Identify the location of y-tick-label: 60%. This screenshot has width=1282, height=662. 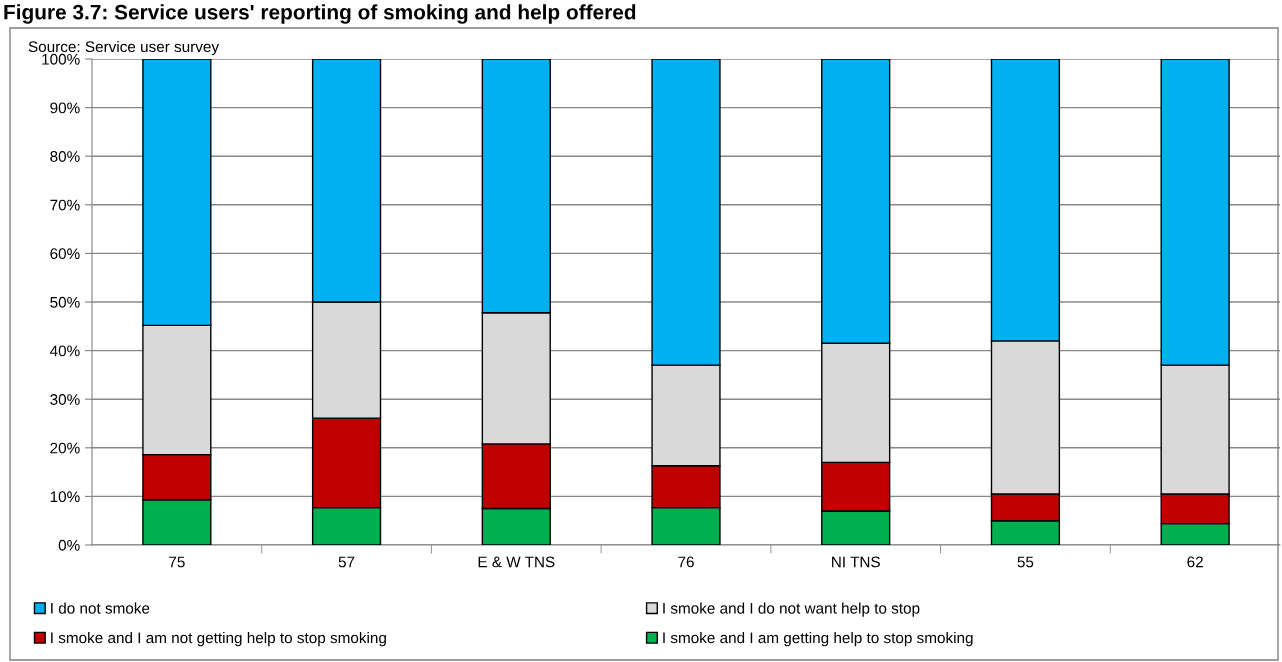
(65, 254).